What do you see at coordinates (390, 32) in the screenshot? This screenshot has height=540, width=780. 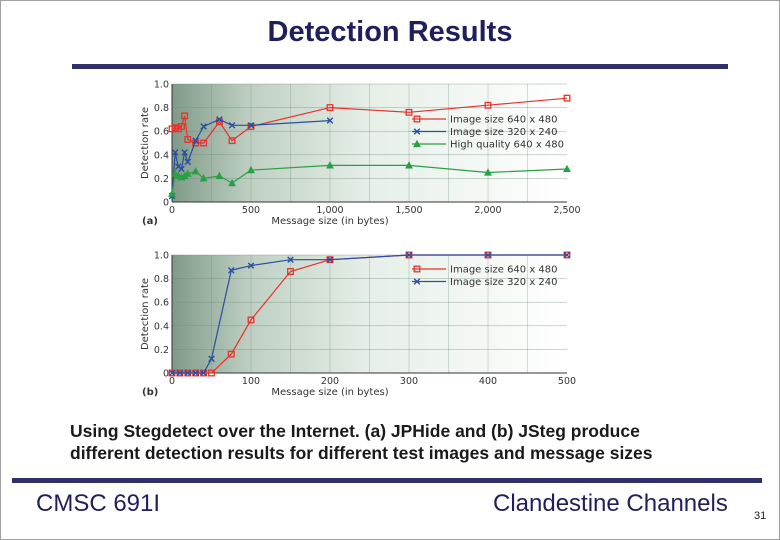 I see `slide-title: Detection Results` at bounding box center [390, 32].